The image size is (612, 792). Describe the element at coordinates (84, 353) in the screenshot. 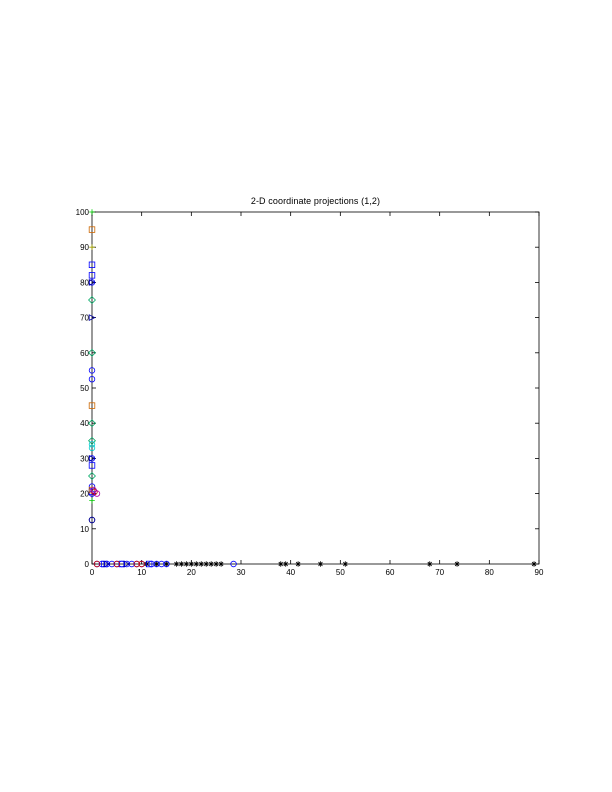

I see `y-tick-label: 60` at that location.